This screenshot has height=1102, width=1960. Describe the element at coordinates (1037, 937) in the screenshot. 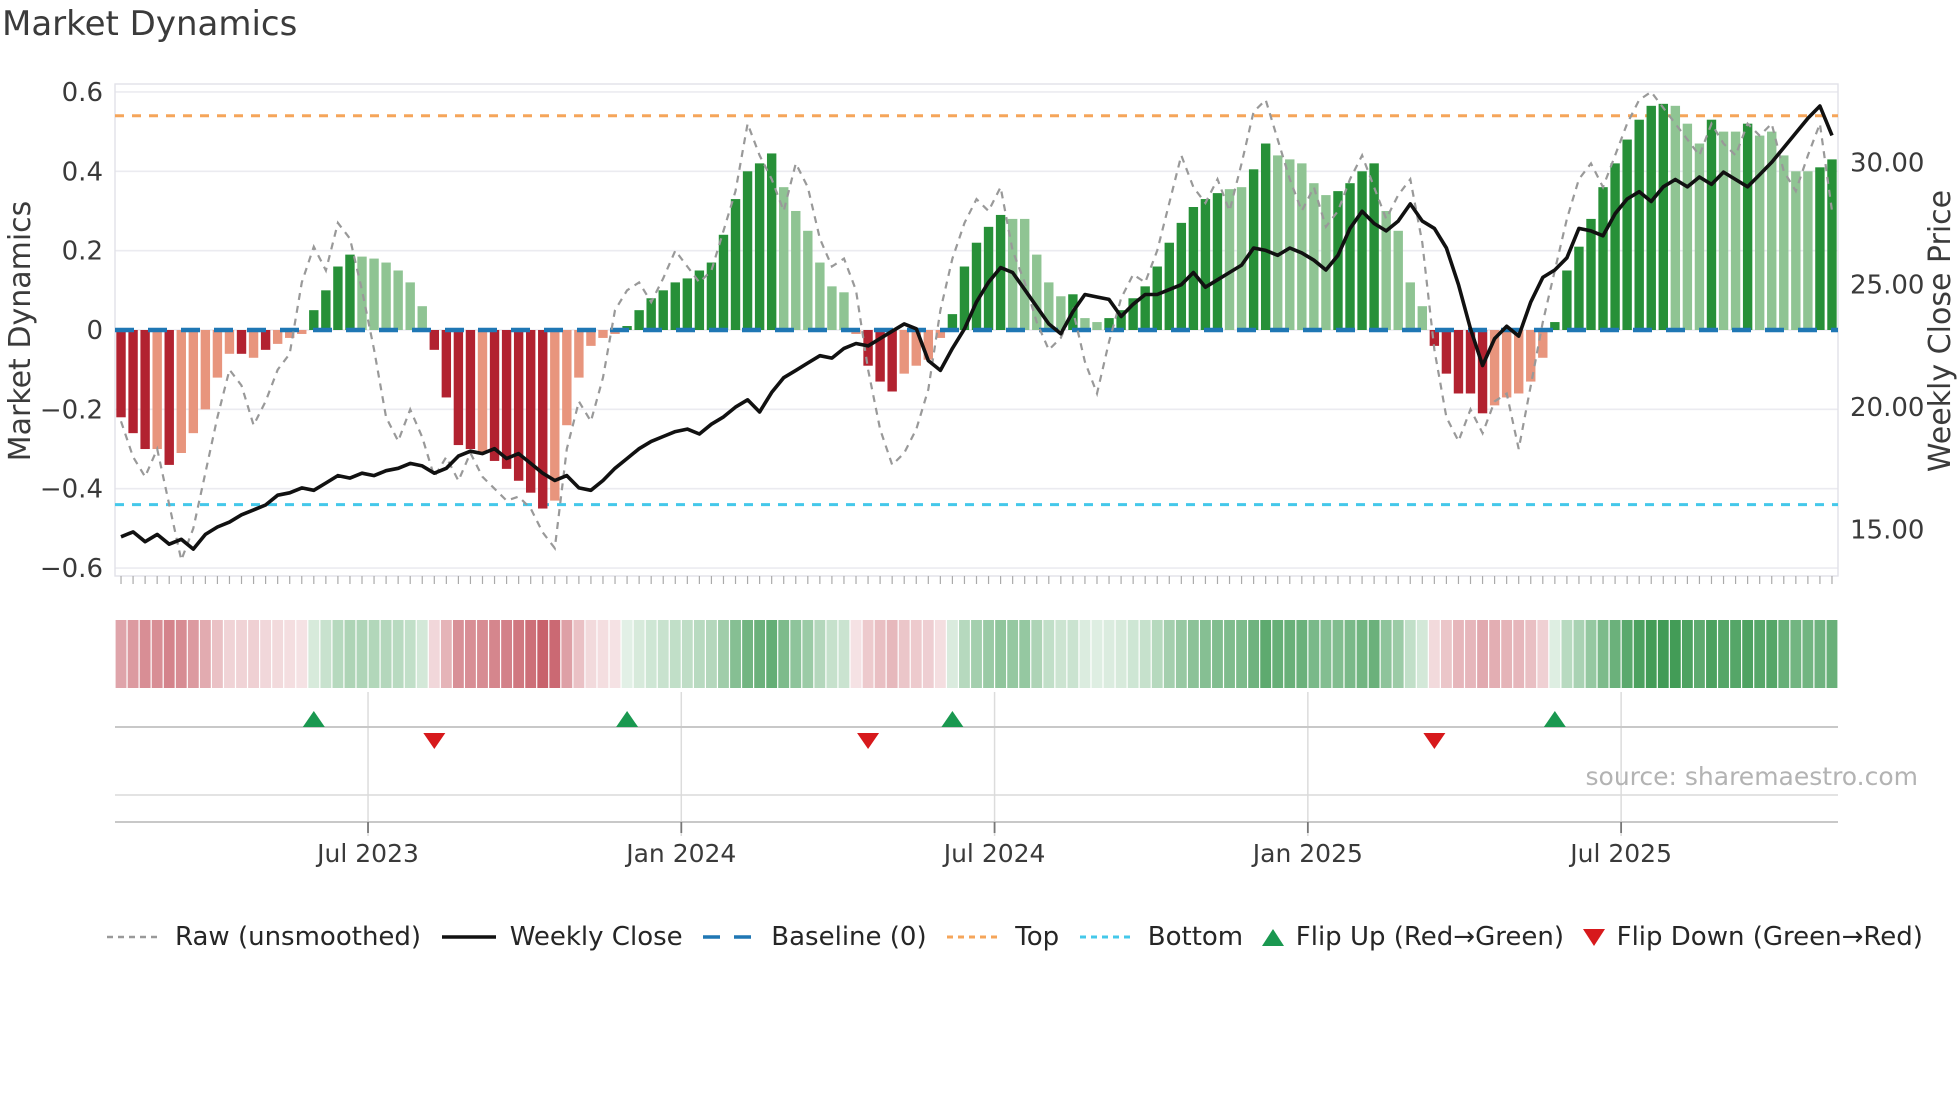

I see `legend-label-top: Top` at that location.